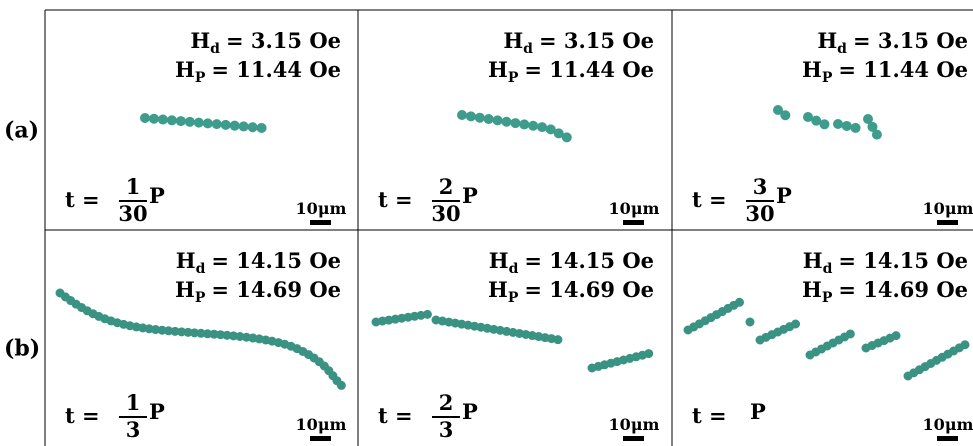  What do you see at coordinates (760, 186) in the screenshot?
I see `time-numerator: 3` at bounding box center [760, 186].